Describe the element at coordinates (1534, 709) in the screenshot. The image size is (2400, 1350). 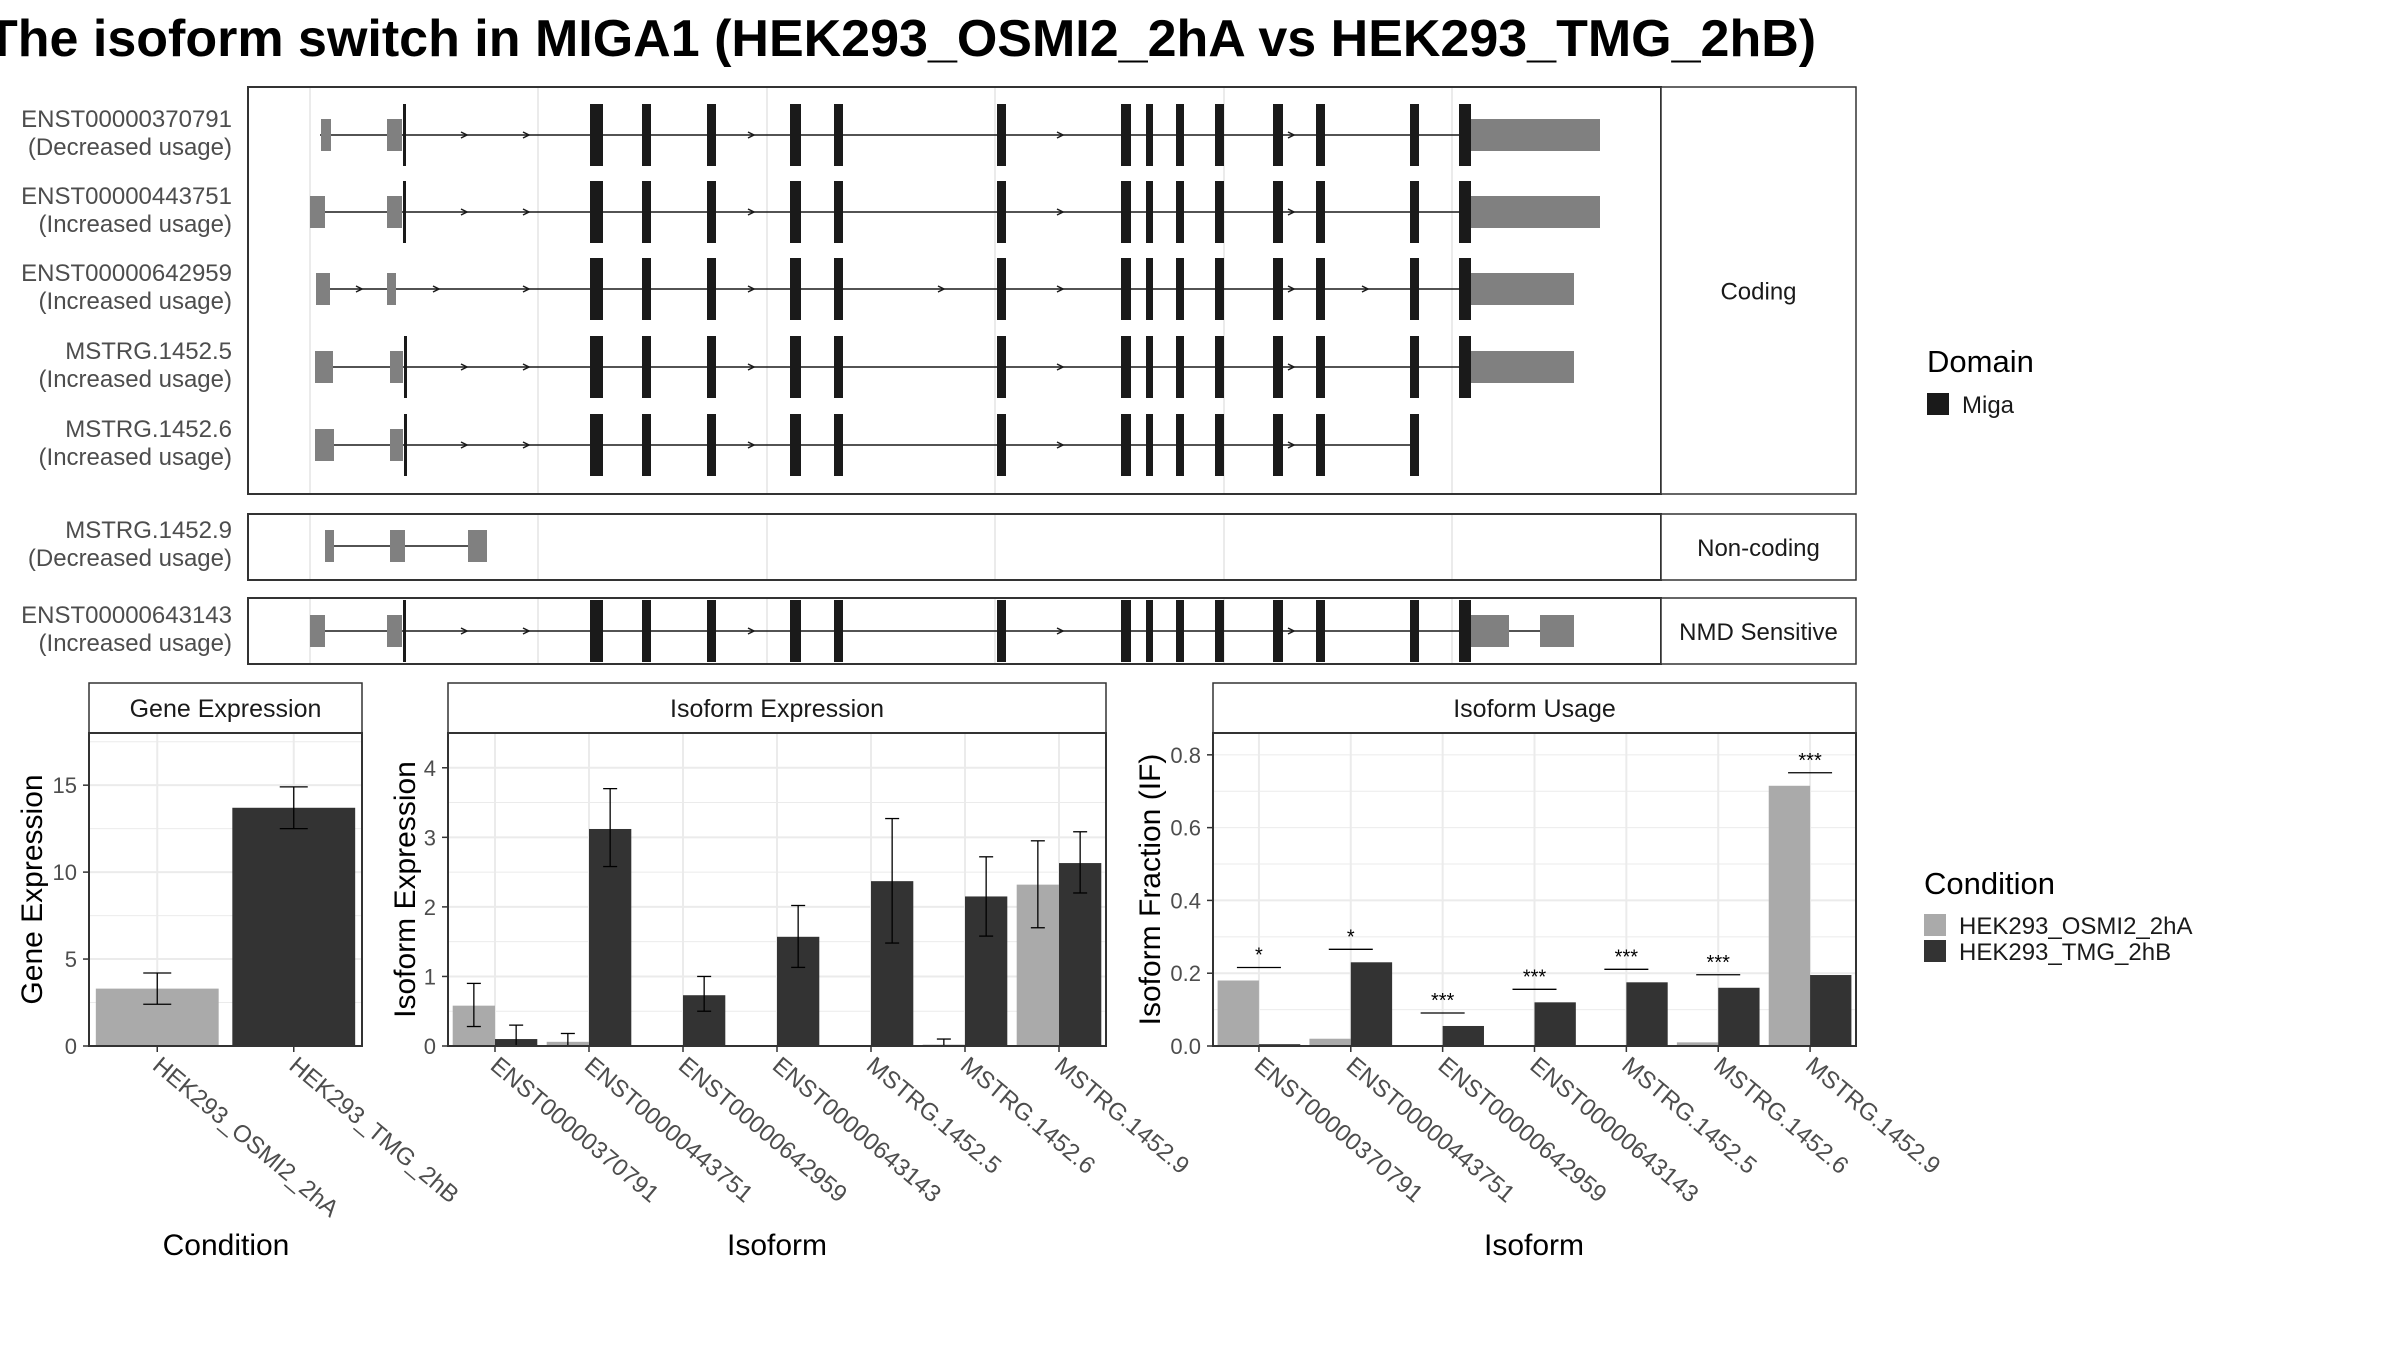
I see `panel-title: Isoform Usage` at that location.